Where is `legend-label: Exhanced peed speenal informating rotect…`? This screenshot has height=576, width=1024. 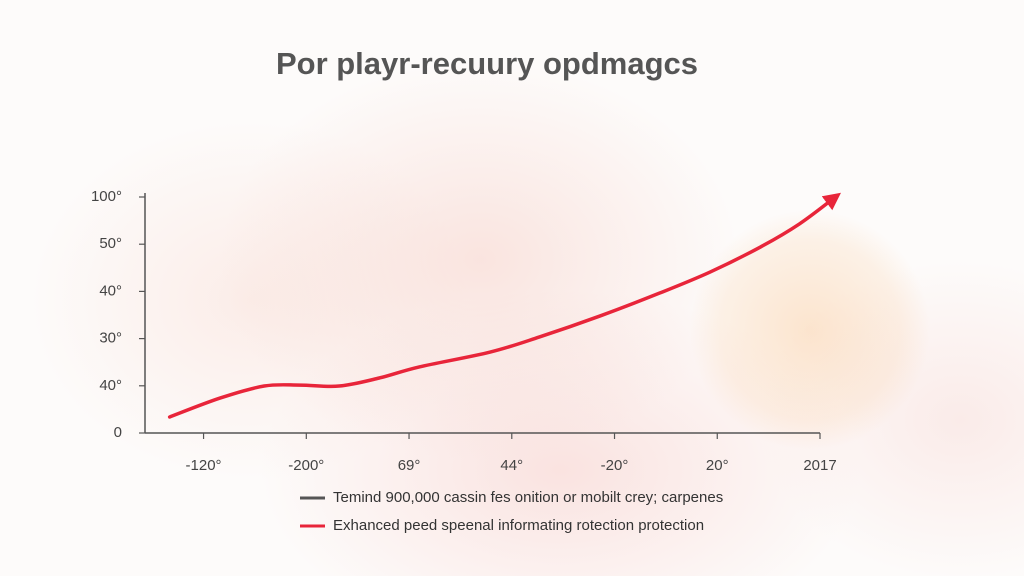
legend-label: Exhanced peed speenal informating rotect… is located at coordinates (518, 525).